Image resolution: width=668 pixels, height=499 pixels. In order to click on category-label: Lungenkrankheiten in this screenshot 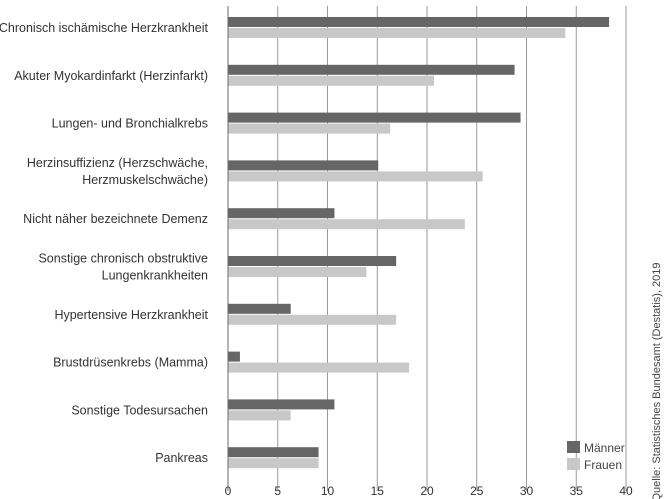, I will do `click(155, 276)`.